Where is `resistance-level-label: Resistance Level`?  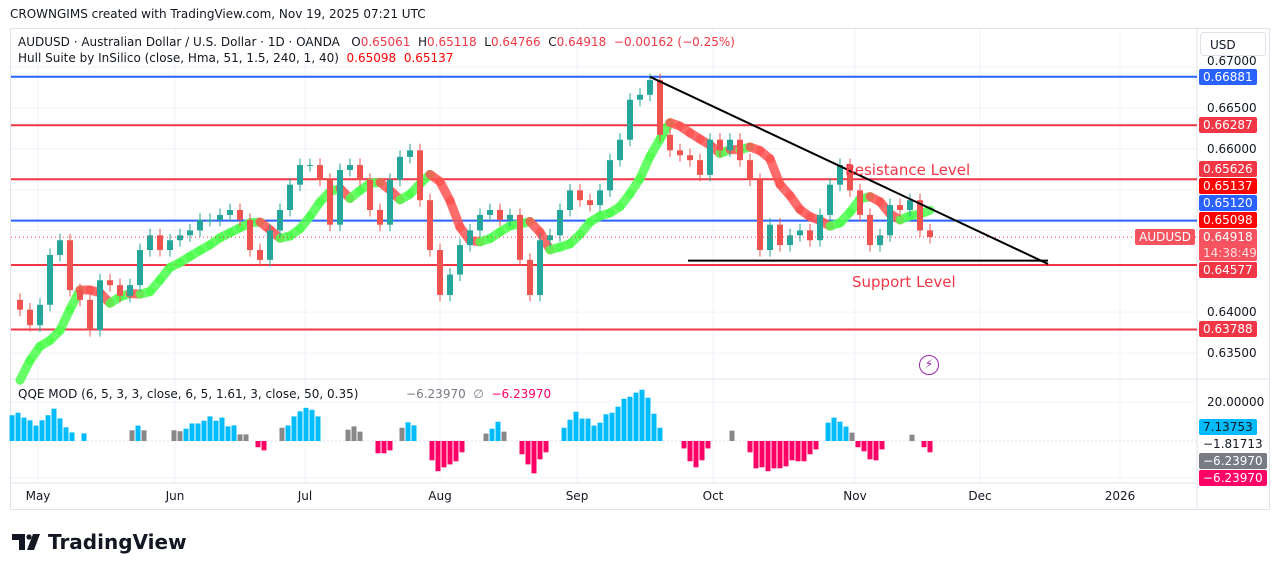 resistance-level-label: Resistance Level is located at coordinates (908, 170).